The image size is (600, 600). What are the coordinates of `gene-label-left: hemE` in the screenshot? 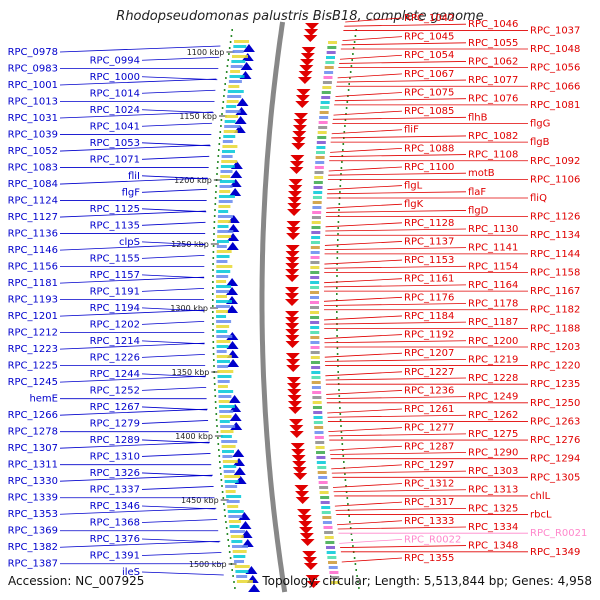 It's located at (43, 399).